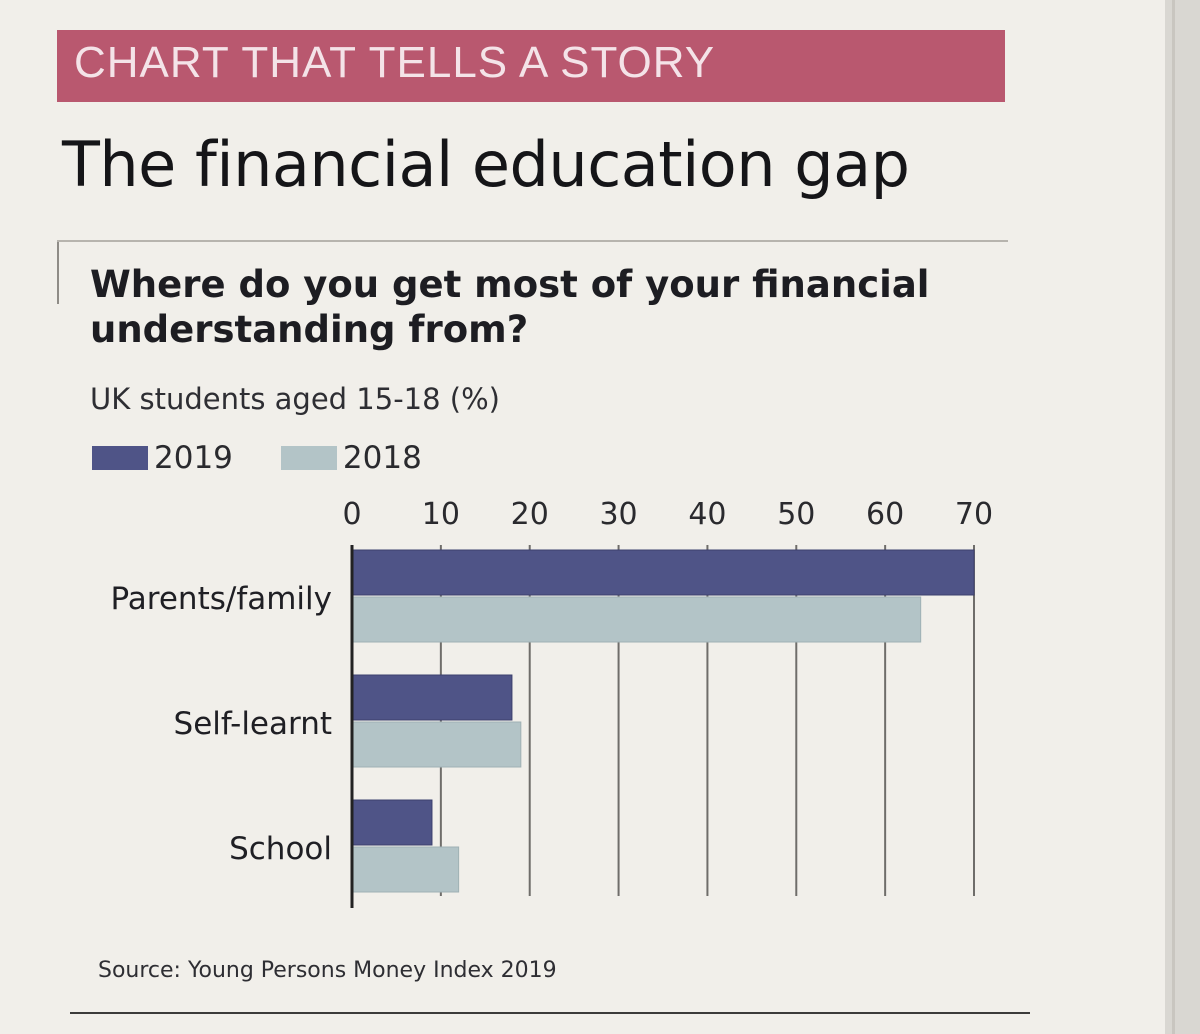 The image size is (1200, 1034). Describe the element at coordinates (1173, 517) in the screenshot. I see `page-fold-line` at that location.